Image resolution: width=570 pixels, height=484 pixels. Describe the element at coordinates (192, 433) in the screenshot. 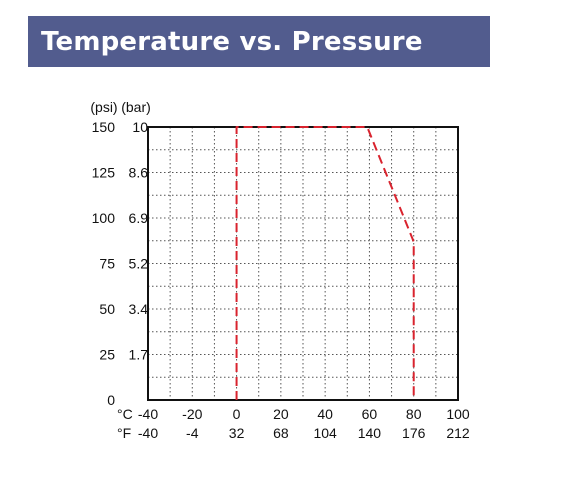

I see `x-tick-label-fahrenheit: -4` at that location.